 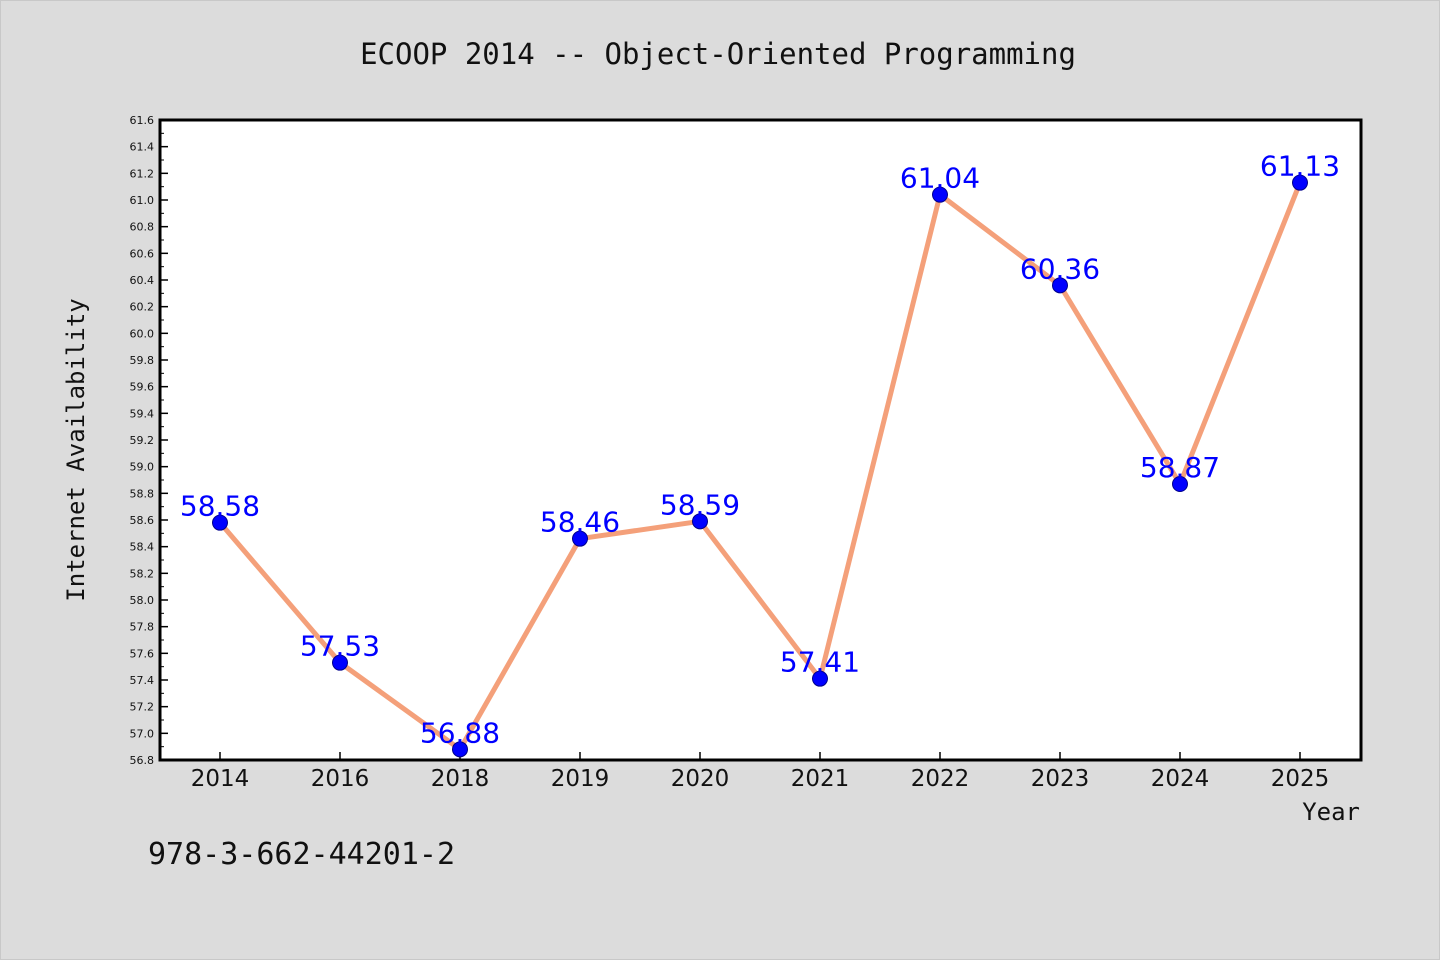 What do you see at coordinates (340, 779) in the screenshot?
I see `x-tick-label: 2016` at bounding box center [340, 779].